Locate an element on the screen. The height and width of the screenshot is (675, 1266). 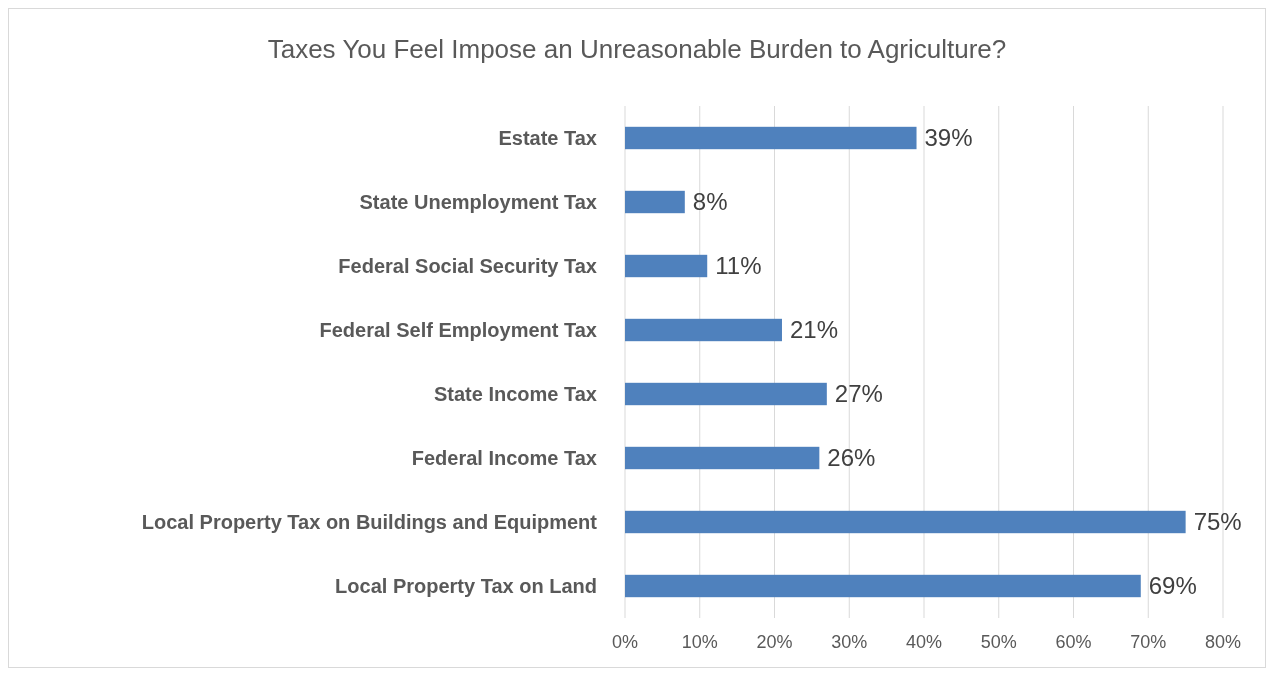
x-tick-label: 10% is located at coordinates (699, 642).